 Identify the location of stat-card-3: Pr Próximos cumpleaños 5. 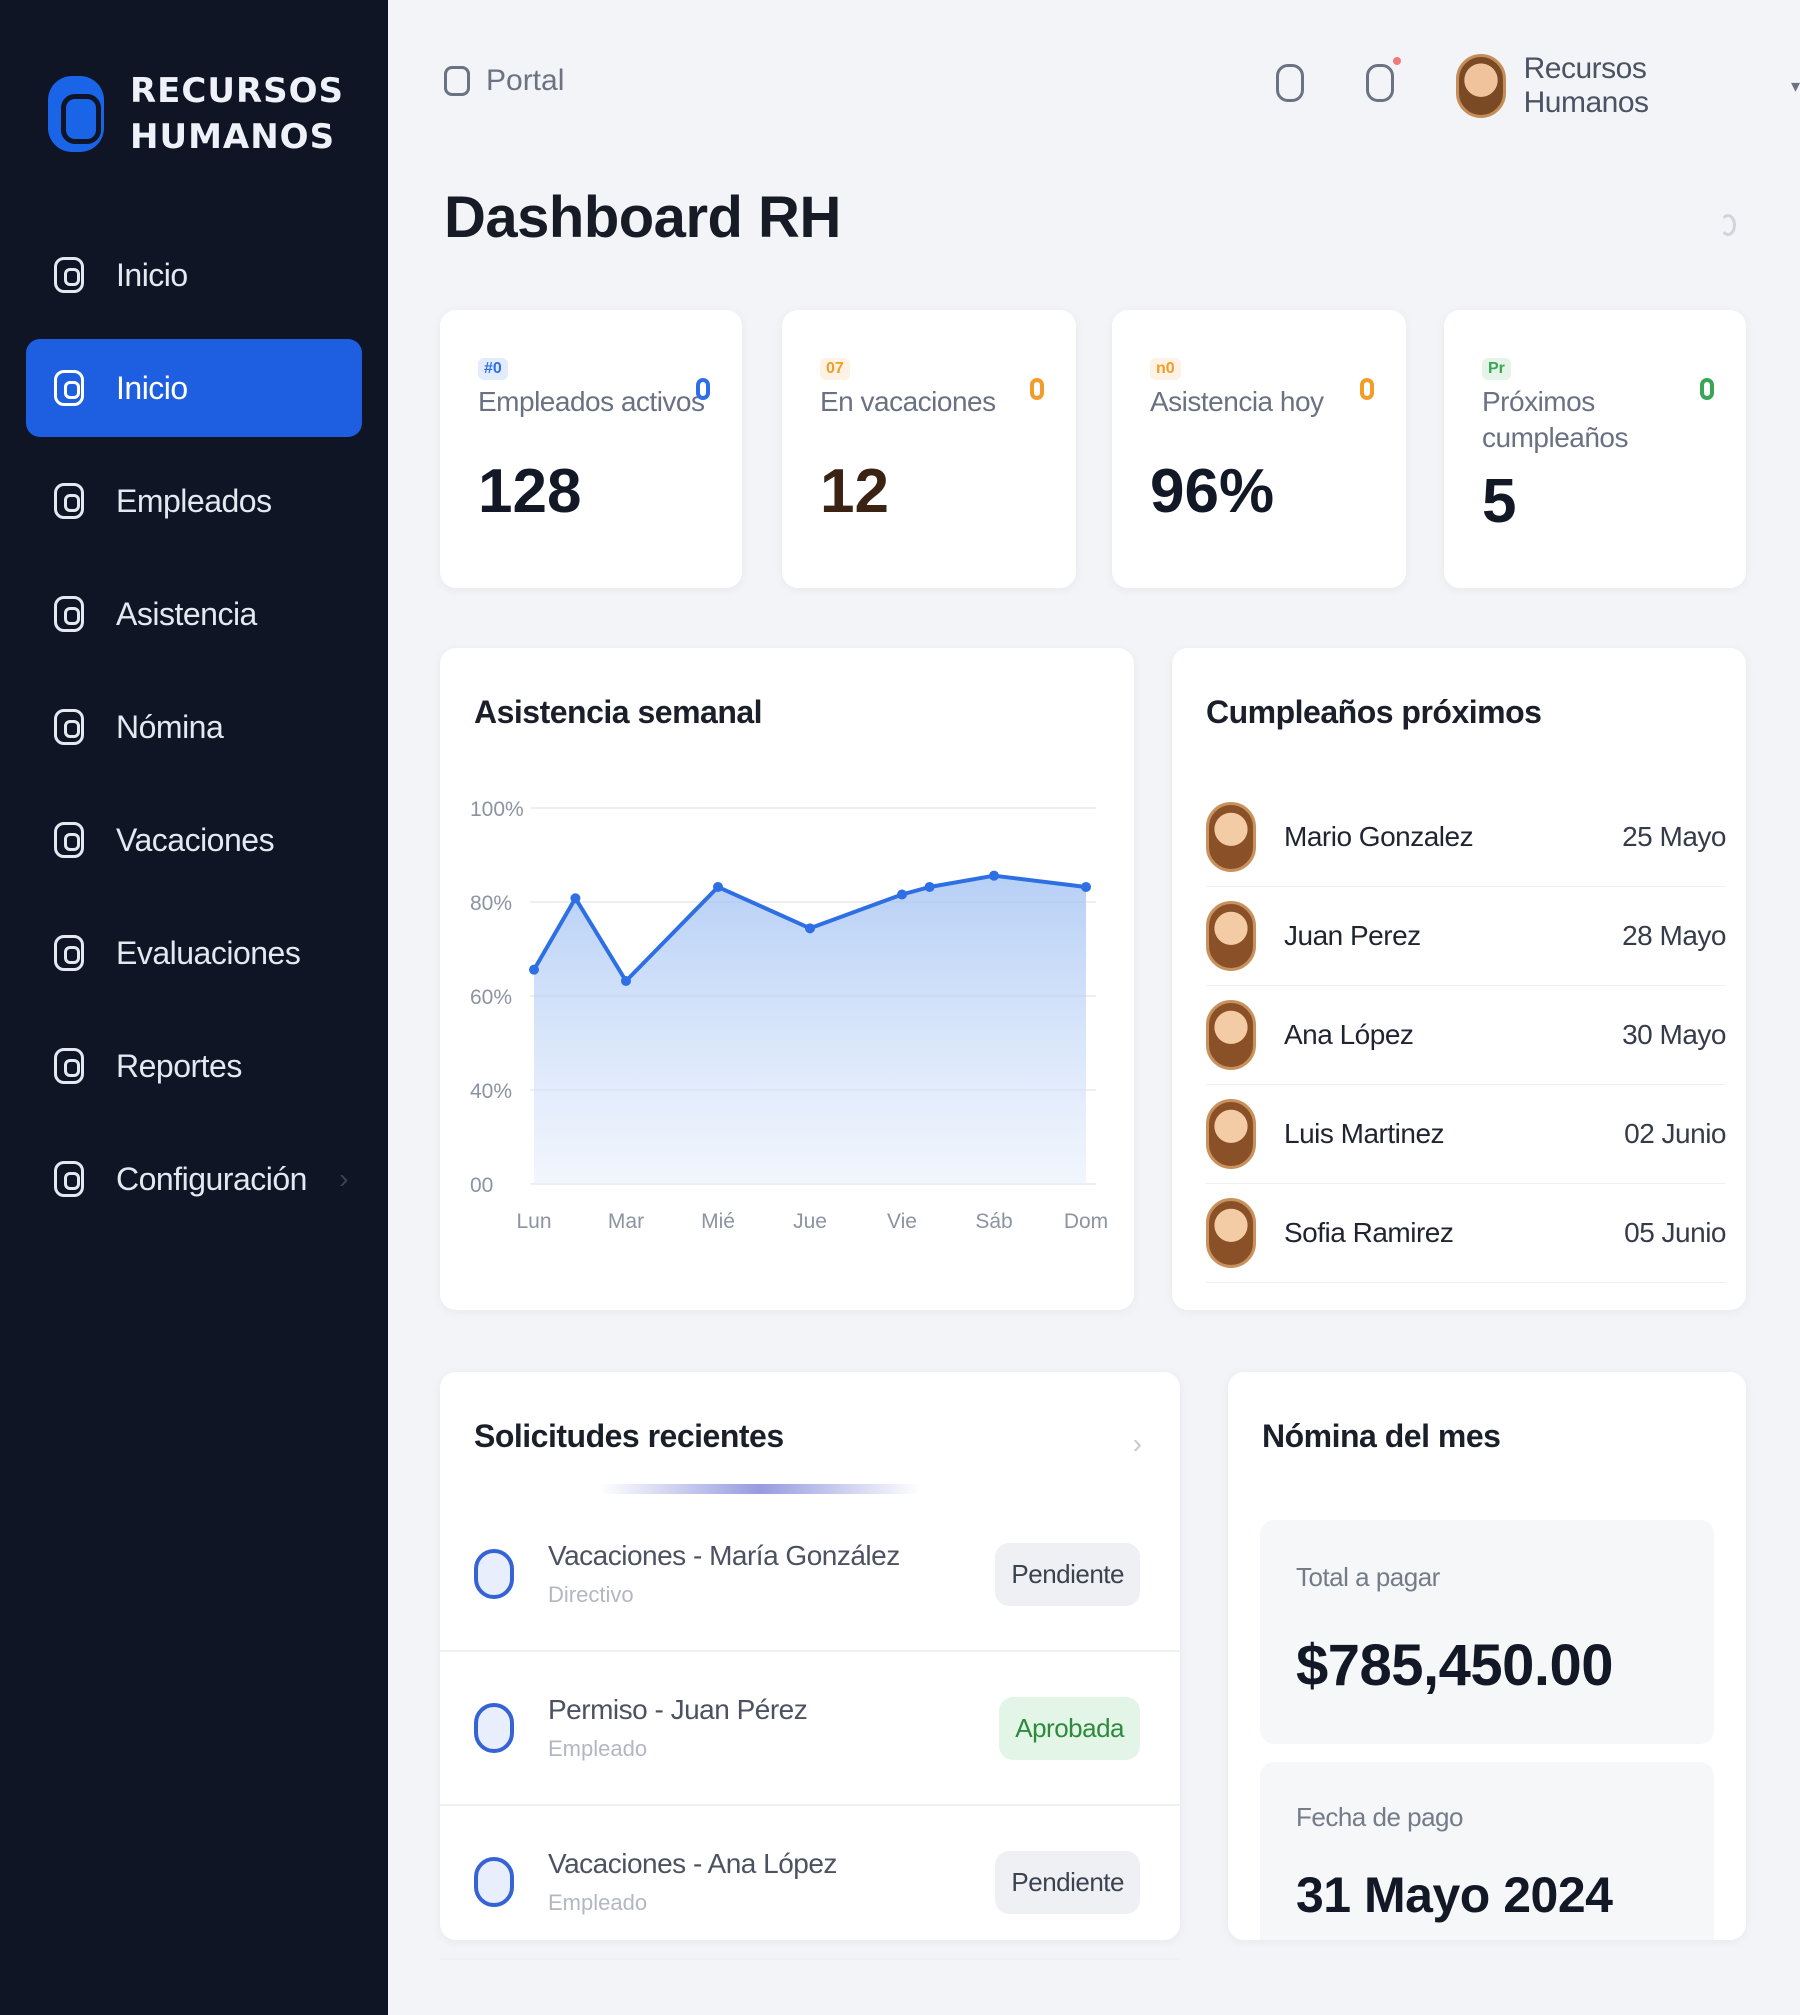
(1595, 449).